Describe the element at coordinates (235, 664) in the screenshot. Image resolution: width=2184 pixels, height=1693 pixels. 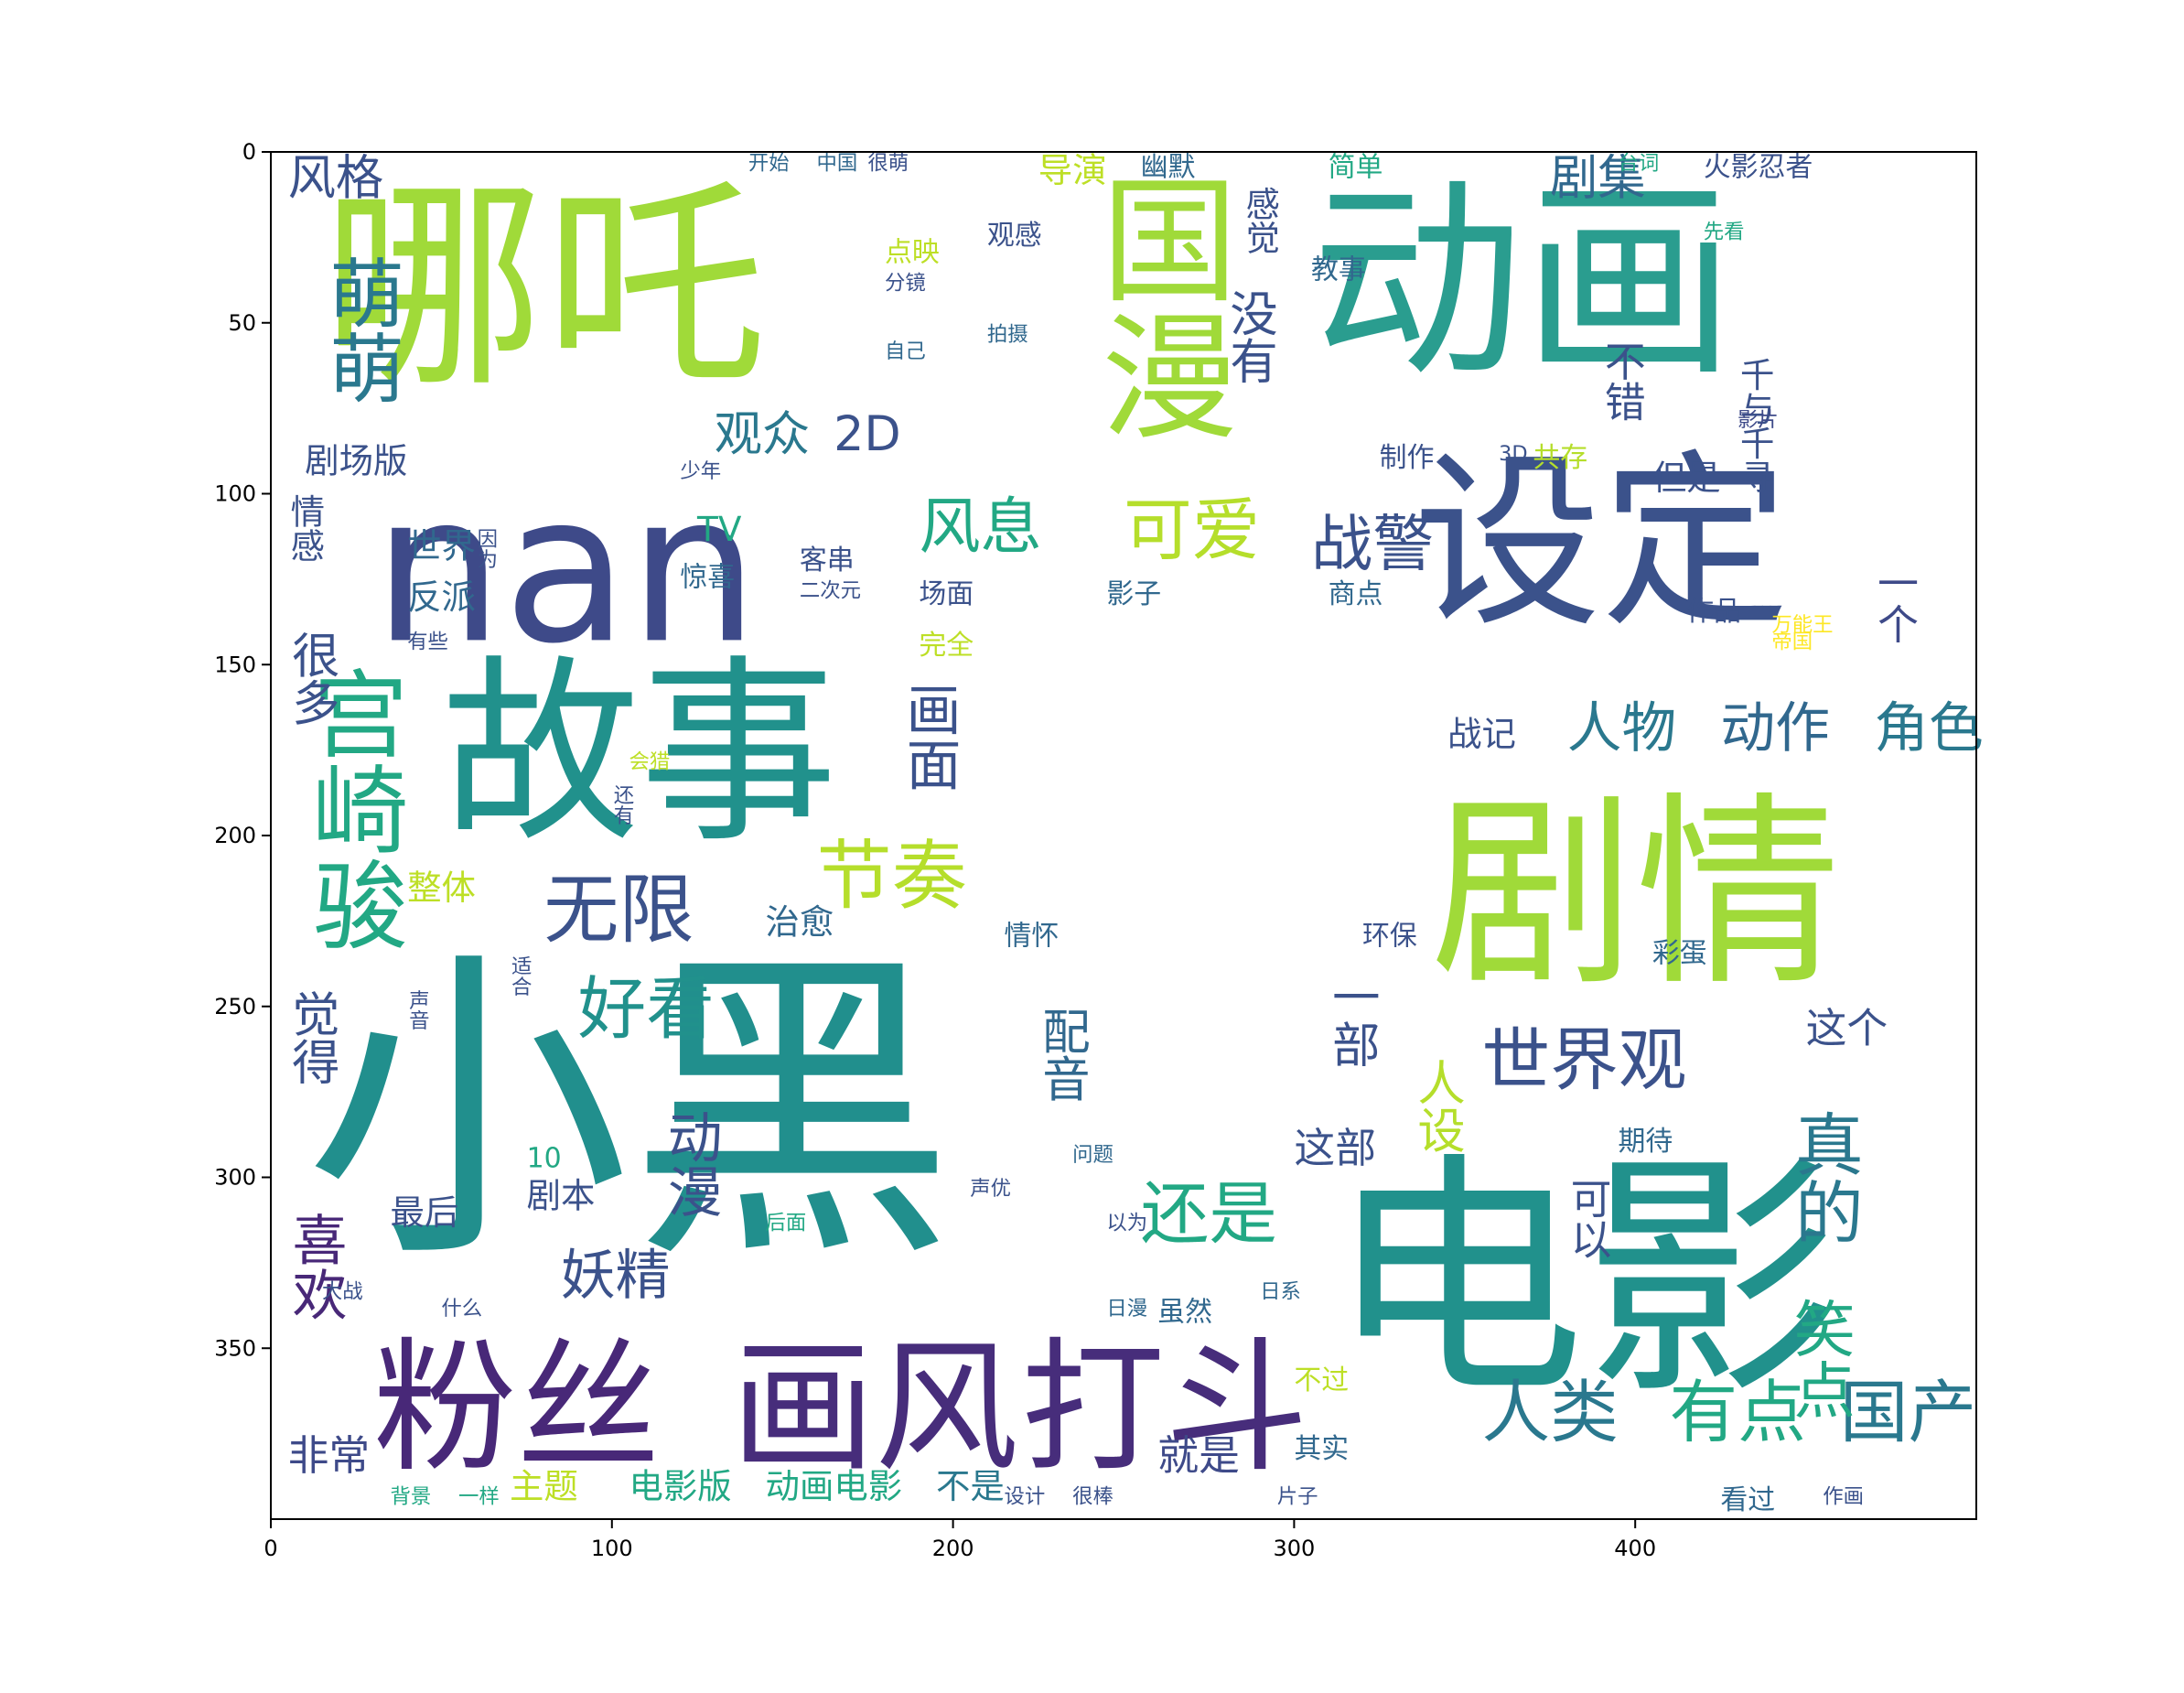
I see `y-tick-label: 150` at that location.